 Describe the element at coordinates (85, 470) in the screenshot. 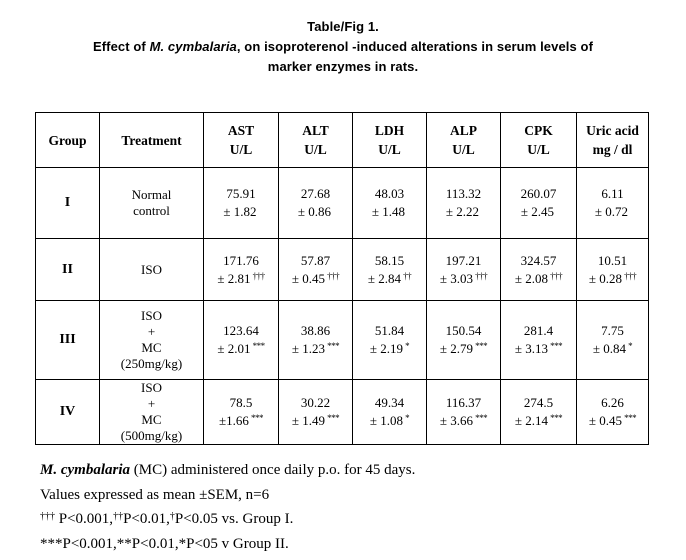

I see `species-name-footnote: M. cymbalaria` at that location.